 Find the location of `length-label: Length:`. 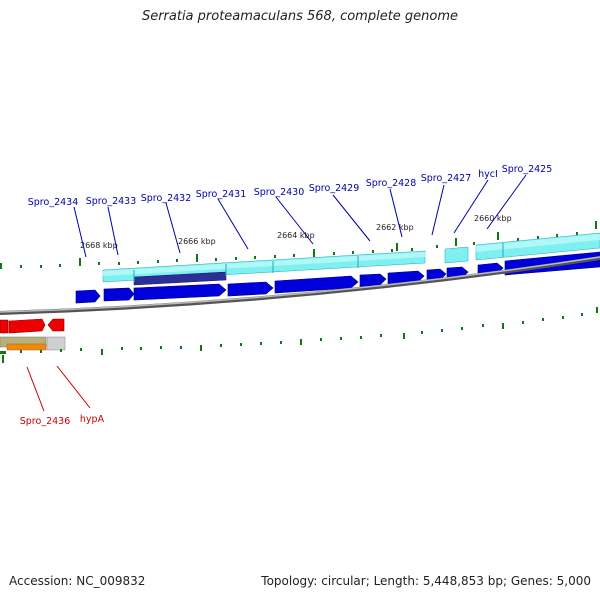

length-label: Length: is located at coordinates (396, 581).